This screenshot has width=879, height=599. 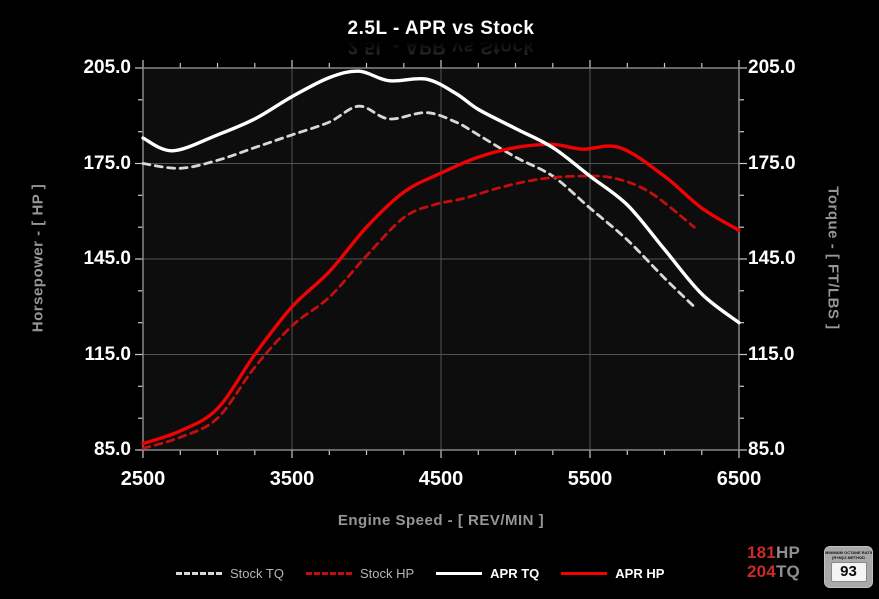 I want to click on octane-badge-heading: MINIMUM OCTANE RATING, so click(x=848, y=552).